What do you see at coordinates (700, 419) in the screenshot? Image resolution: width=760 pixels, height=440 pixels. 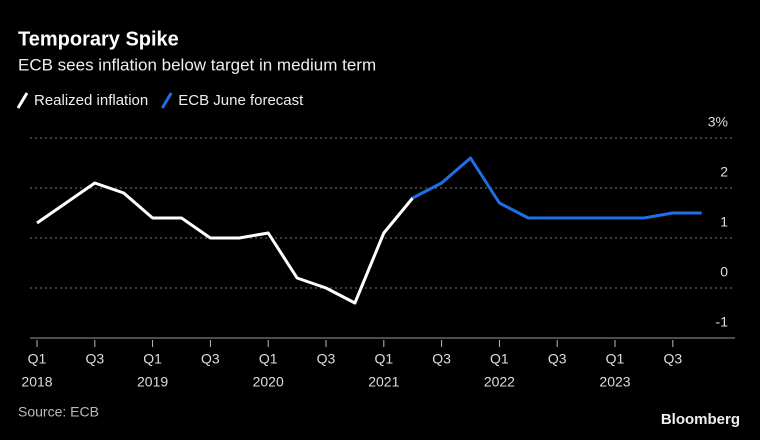 I see `brand: Bloomberg` at bounding box center [700, 419].